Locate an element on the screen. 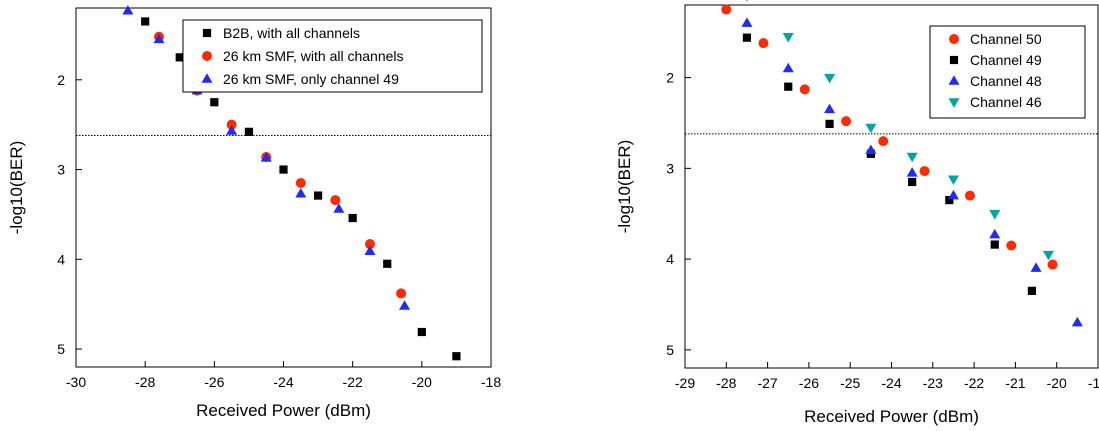 The width and height of the screenshot is (1099, 431). legend-label: 26 km SMF, only channel 49 is located at coordinates (311, 79).